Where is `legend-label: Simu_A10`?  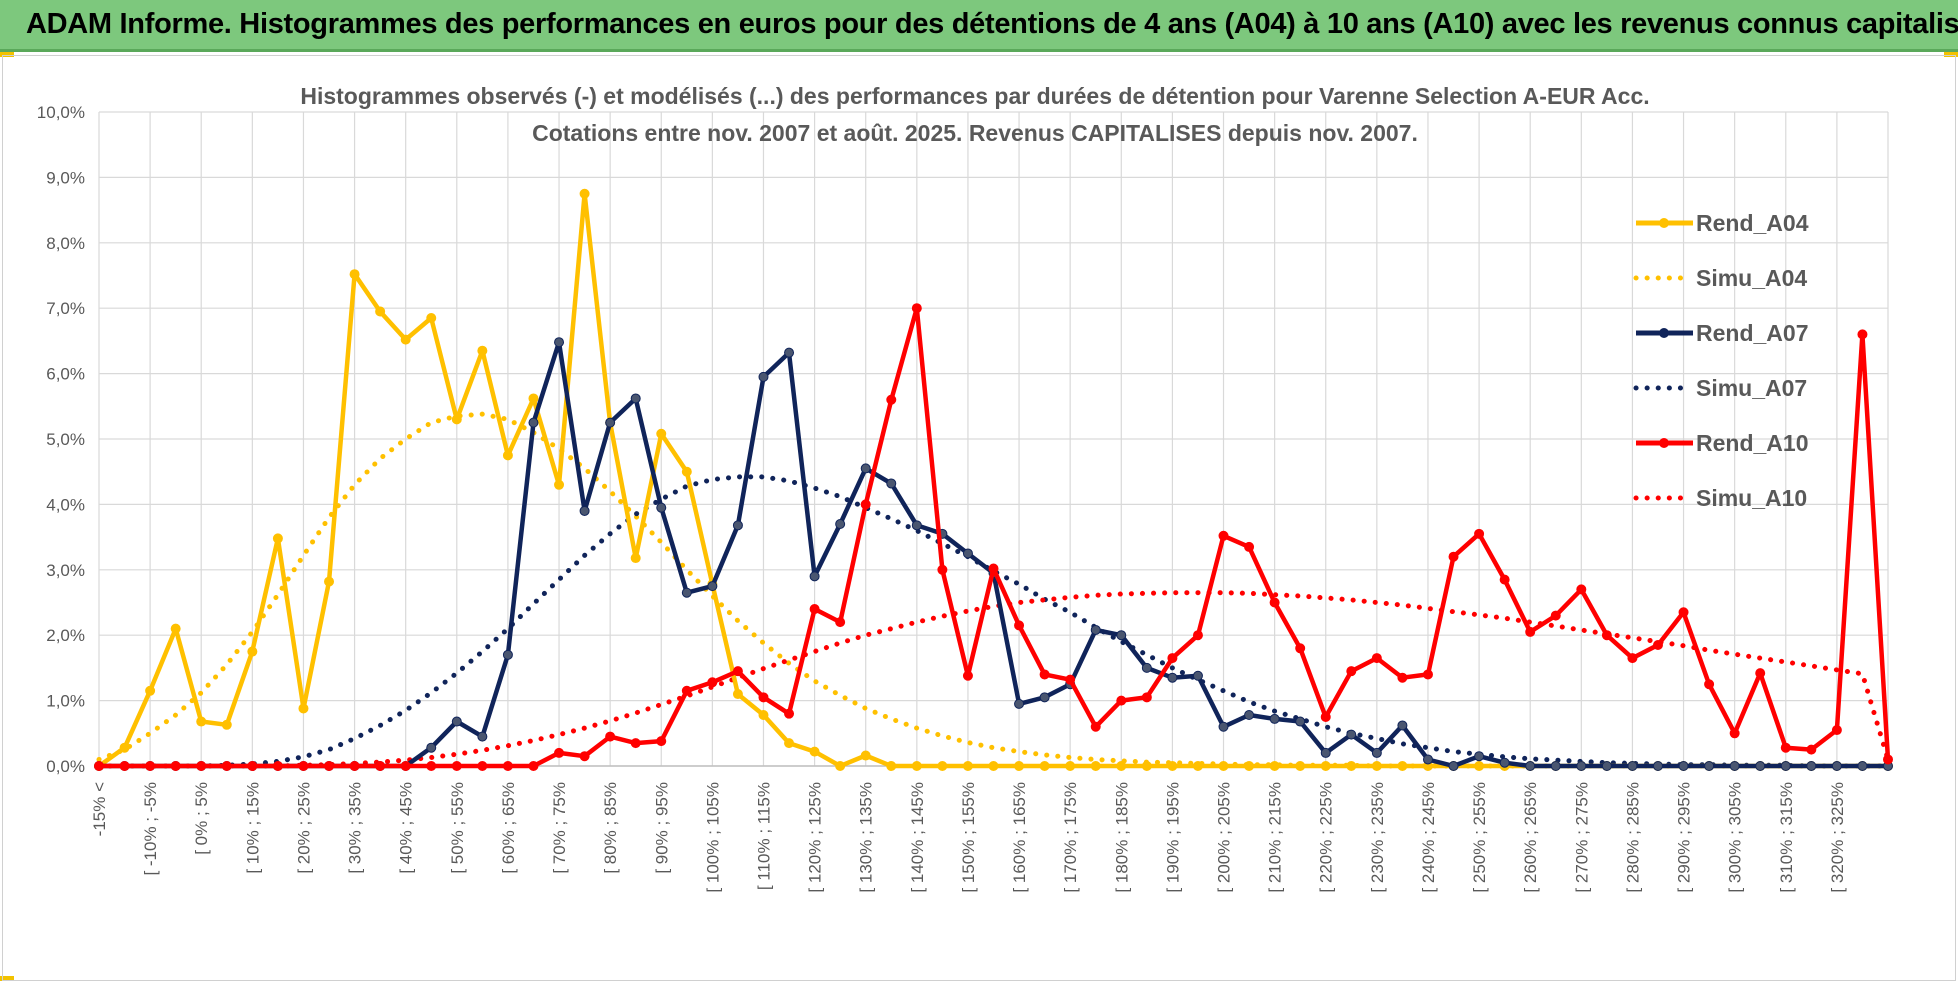 legend-label: Simu_A10 is located at coordinates (1751, 498).